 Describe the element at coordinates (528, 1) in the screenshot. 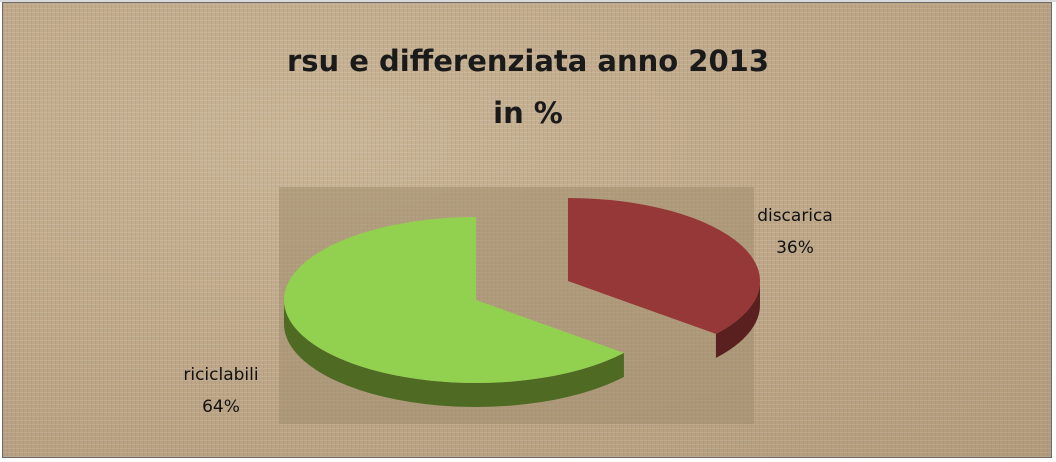

I see `window-top-strip` at that location.